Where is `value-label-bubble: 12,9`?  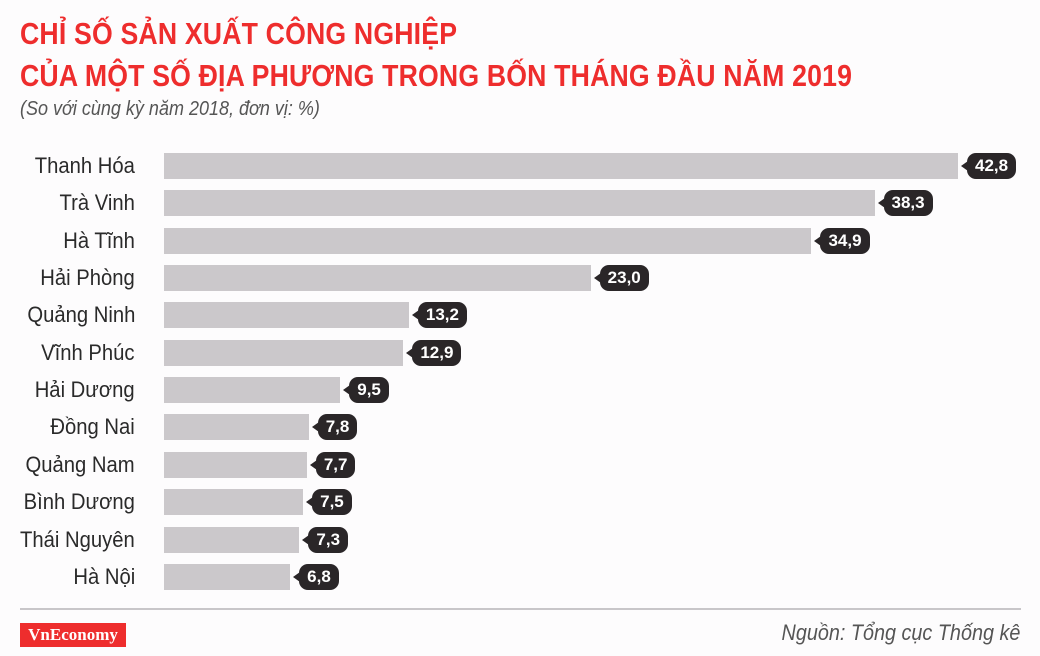
value-label-bubble: 12,9 is located at coordinates (434, 352).